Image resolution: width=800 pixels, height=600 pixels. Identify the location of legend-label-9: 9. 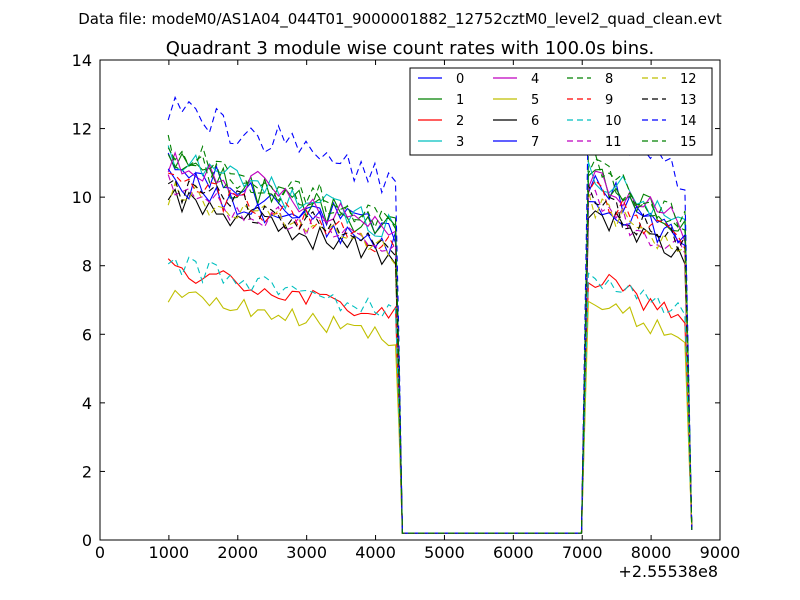
(609, 100).